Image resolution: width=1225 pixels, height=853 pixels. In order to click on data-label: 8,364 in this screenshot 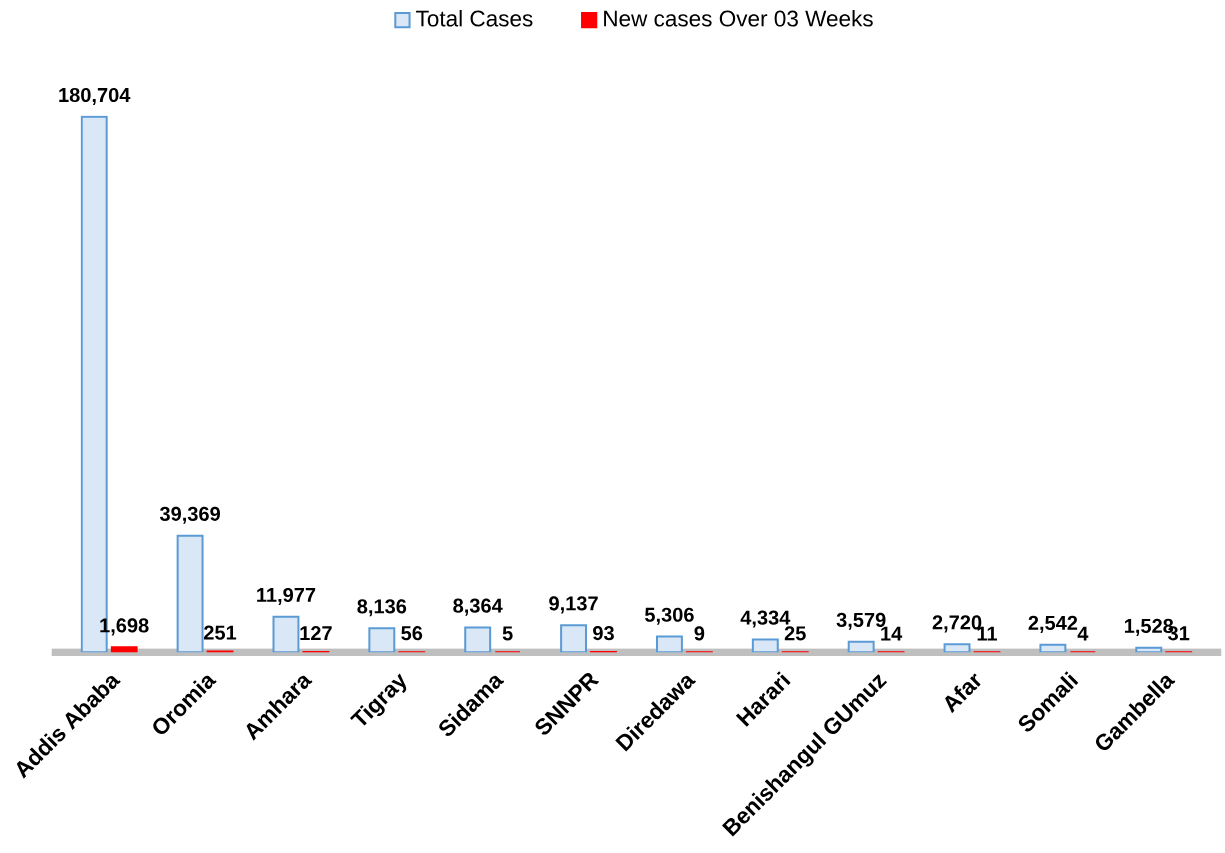, I will do `click(478, 607)`.